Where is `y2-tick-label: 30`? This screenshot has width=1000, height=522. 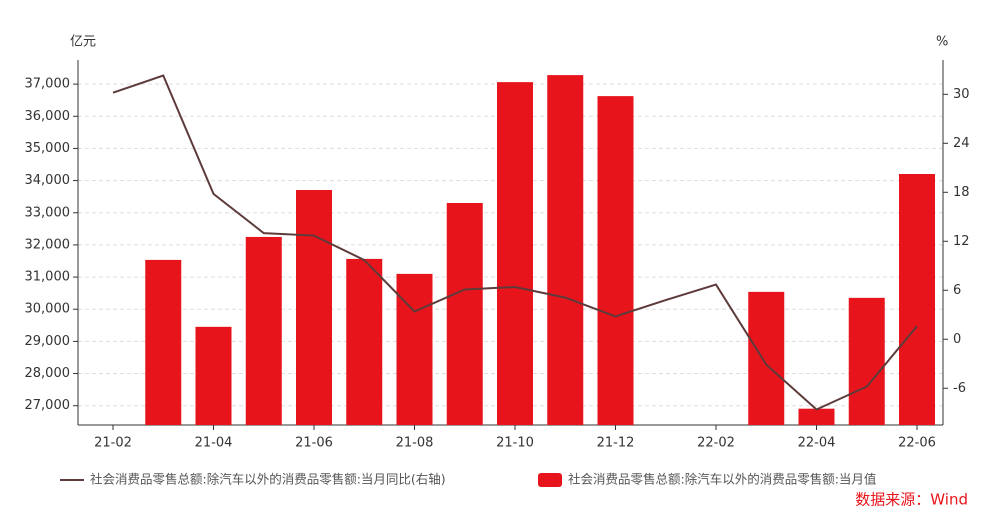 y2-tick-label: 30 is located at coordinates (961, 94).